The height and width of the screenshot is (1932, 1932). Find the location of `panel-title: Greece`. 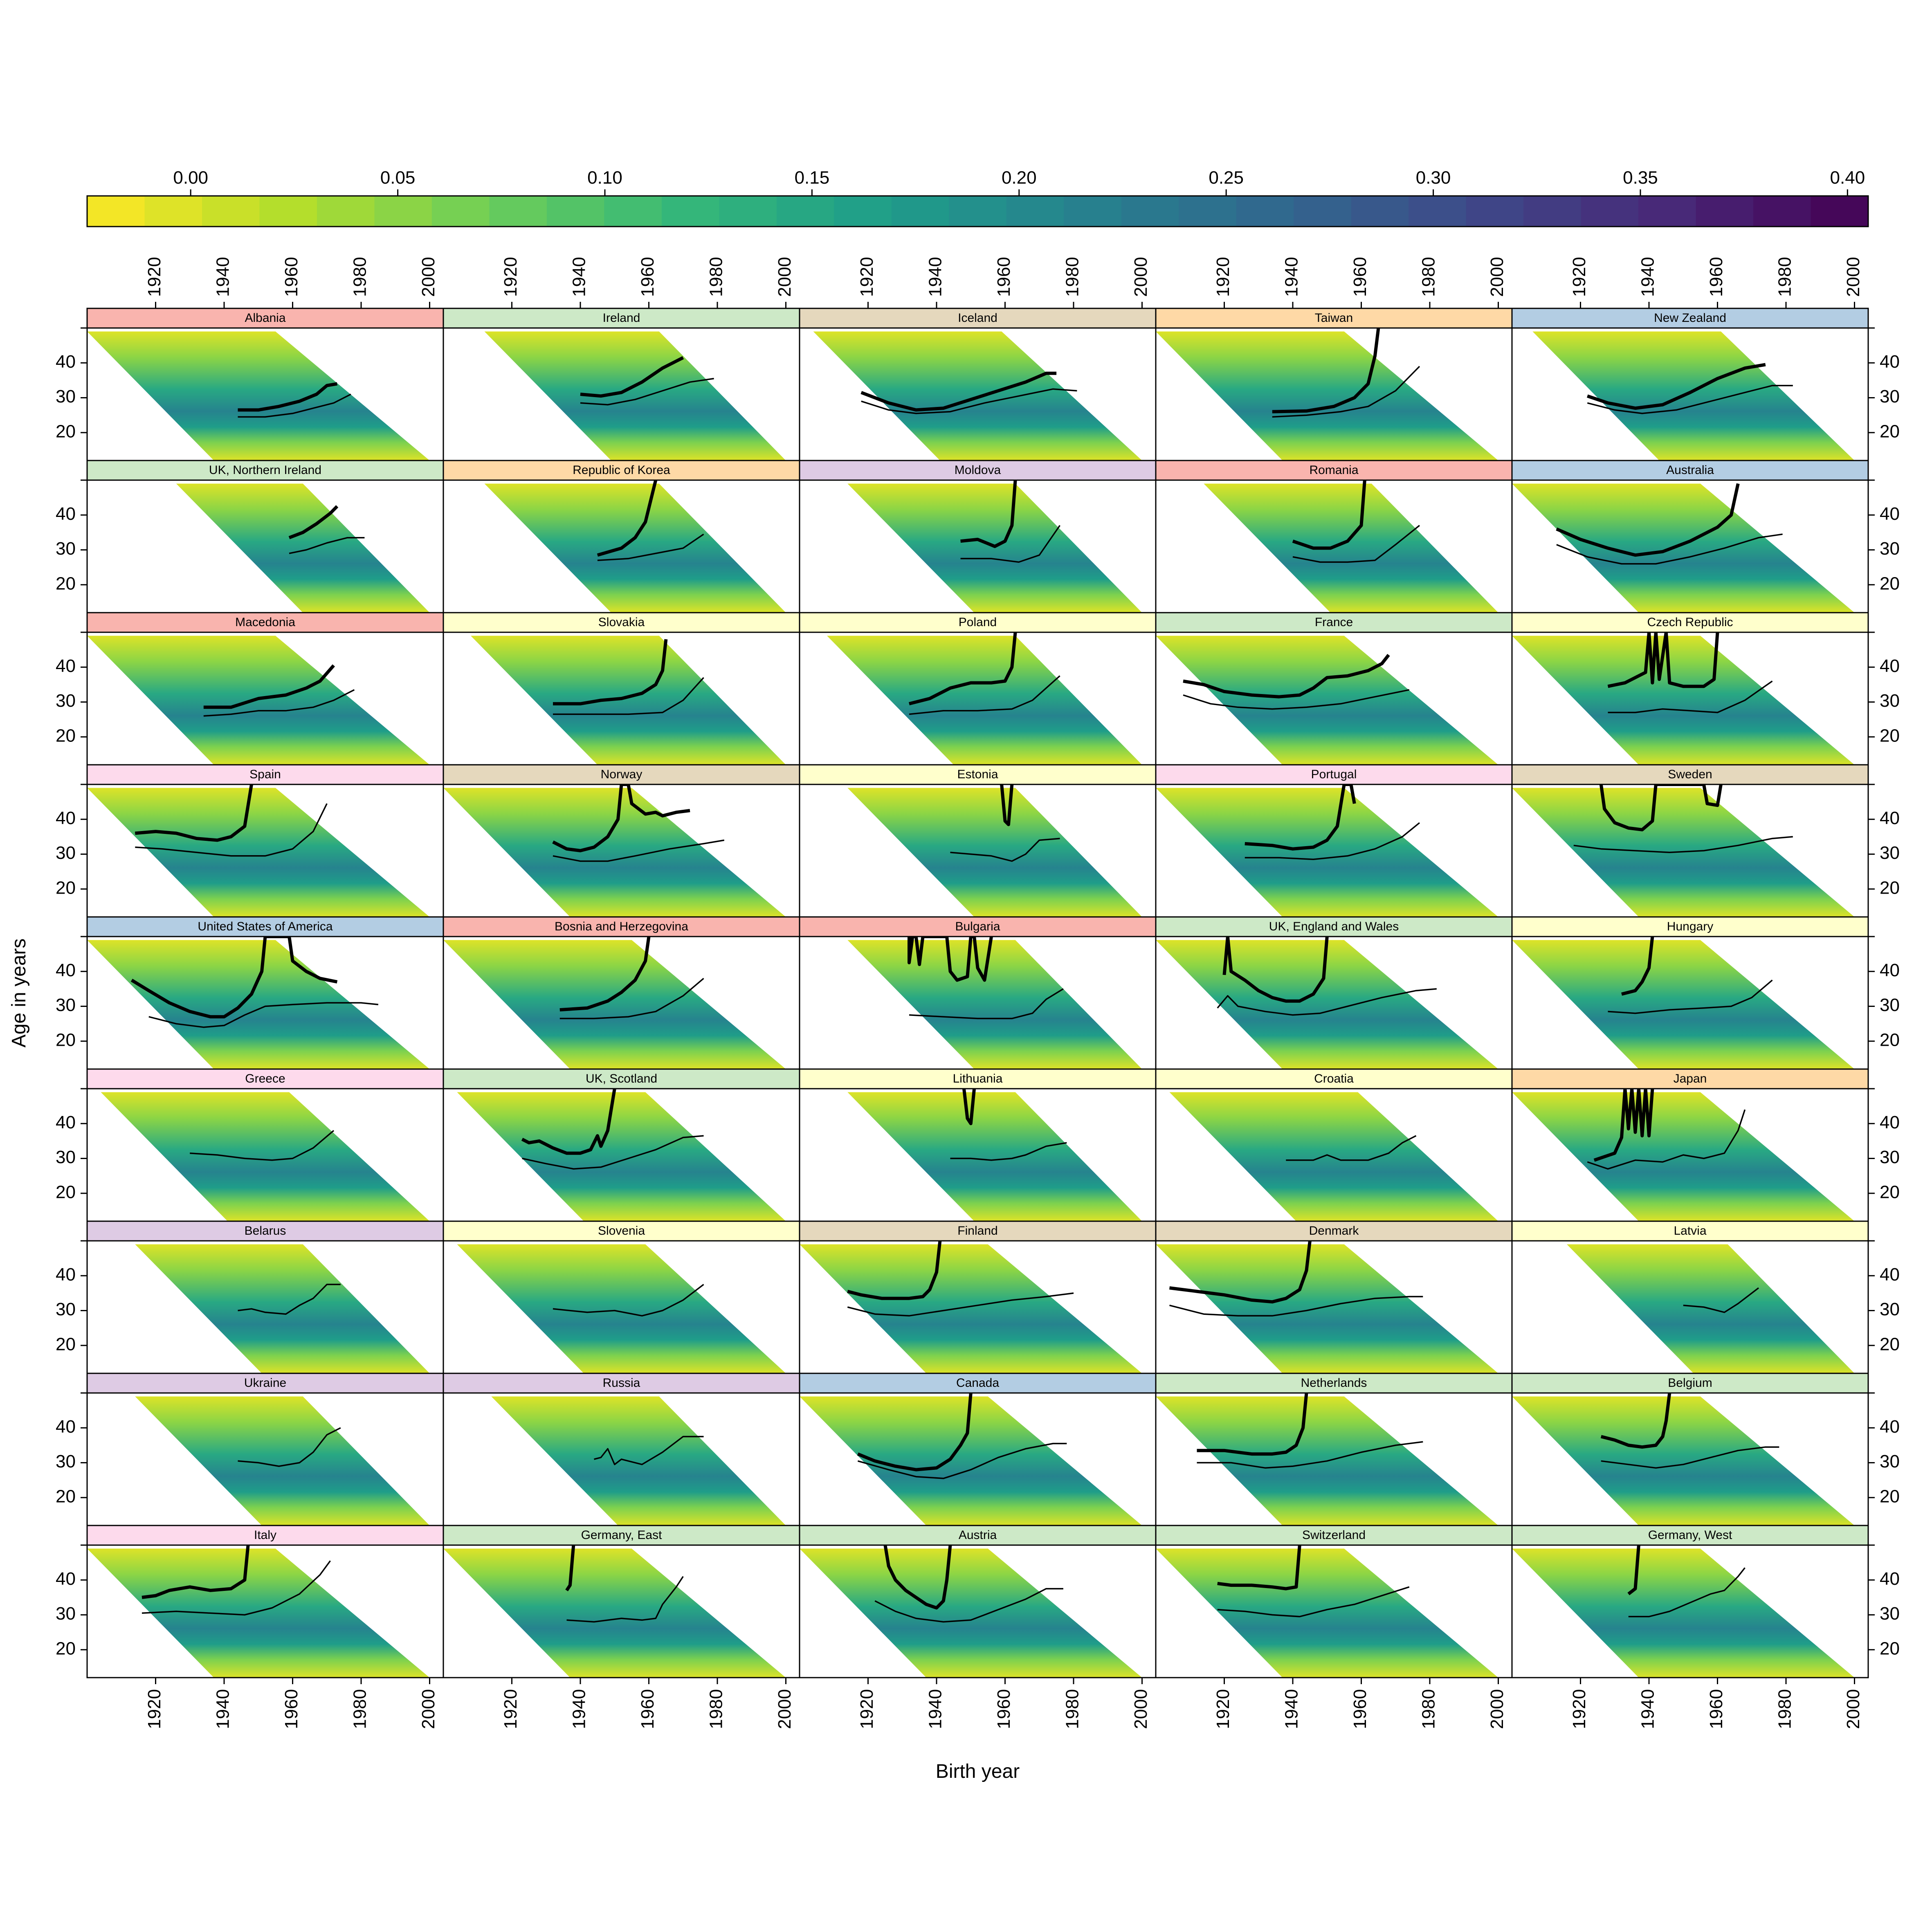

panel-title: Greece is located at coordinates (265, 1078).